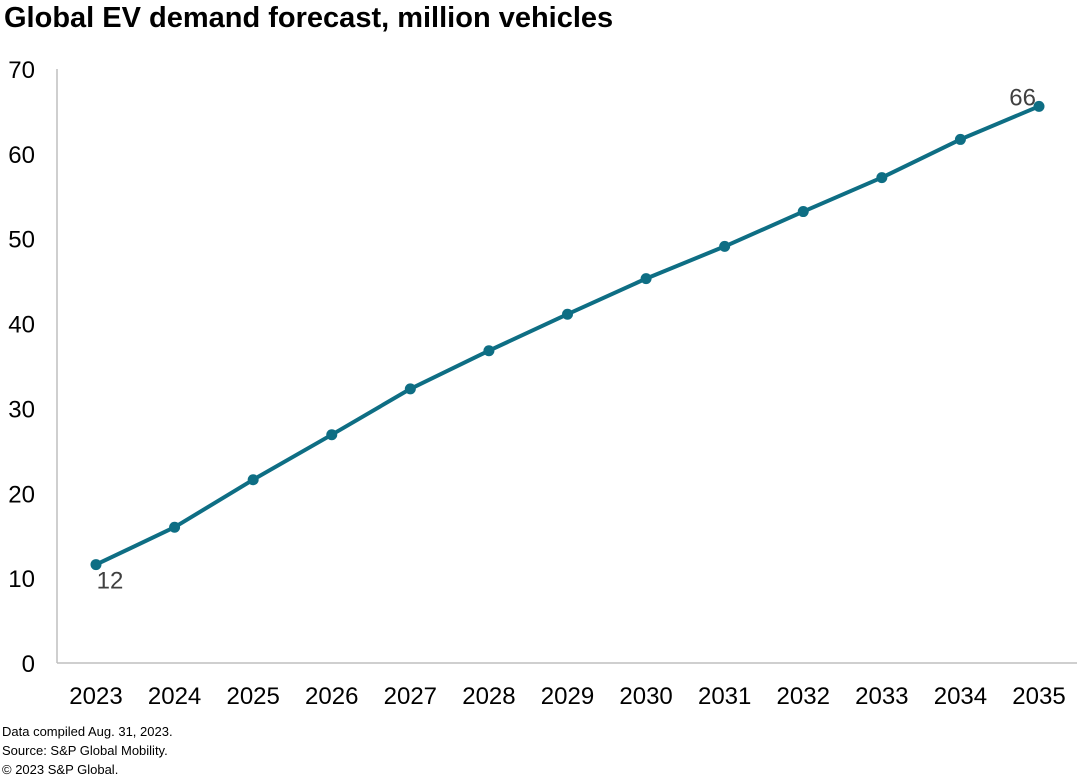 The image size is (1079, 781). What do you see at coordinates (28, 664) in the screenshot?
I see `y-tick-label: 0` at bounding box center [28, 664].